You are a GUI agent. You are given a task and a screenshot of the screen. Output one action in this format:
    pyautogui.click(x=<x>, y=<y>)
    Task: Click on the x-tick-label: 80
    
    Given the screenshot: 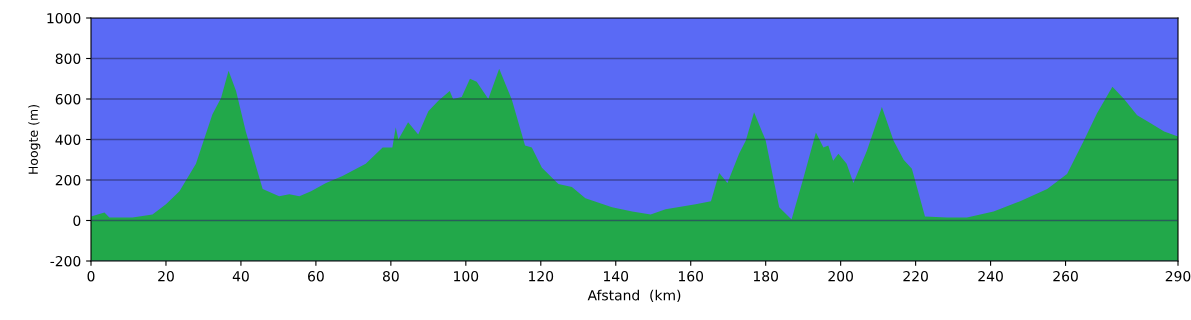 What is the action you would take?
    pyautogui.click(x=390, y=276)
    